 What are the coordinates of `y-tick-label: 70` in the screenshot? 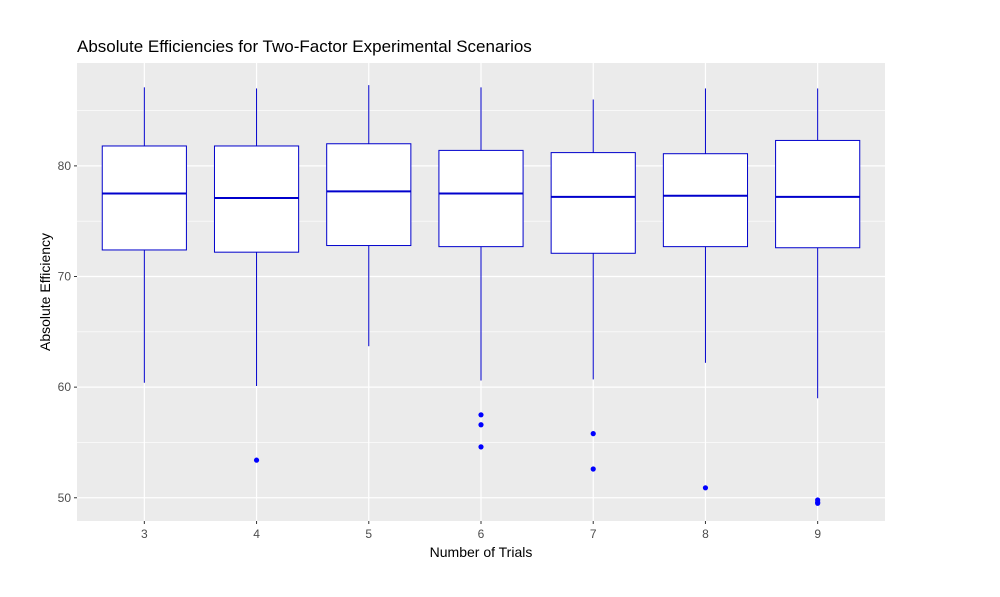 It's located at (65, 277).